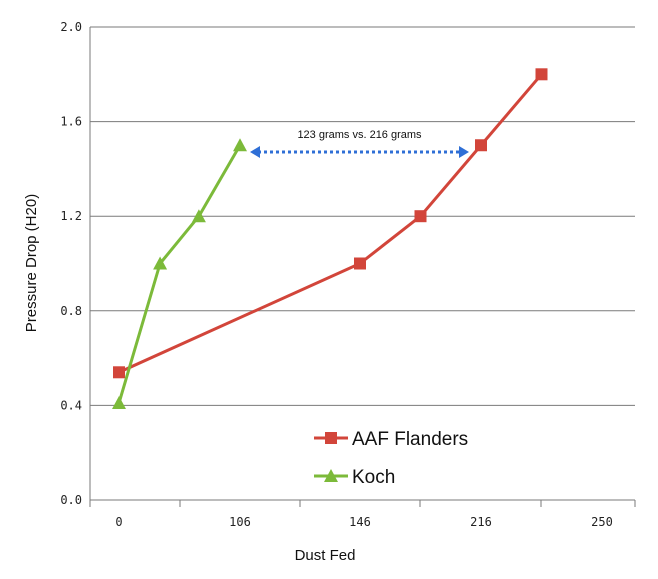  What do you see at coordinates (331, 475) in the screenshot?
I see `legend-marker-koch` at bounding box center [331, 475].